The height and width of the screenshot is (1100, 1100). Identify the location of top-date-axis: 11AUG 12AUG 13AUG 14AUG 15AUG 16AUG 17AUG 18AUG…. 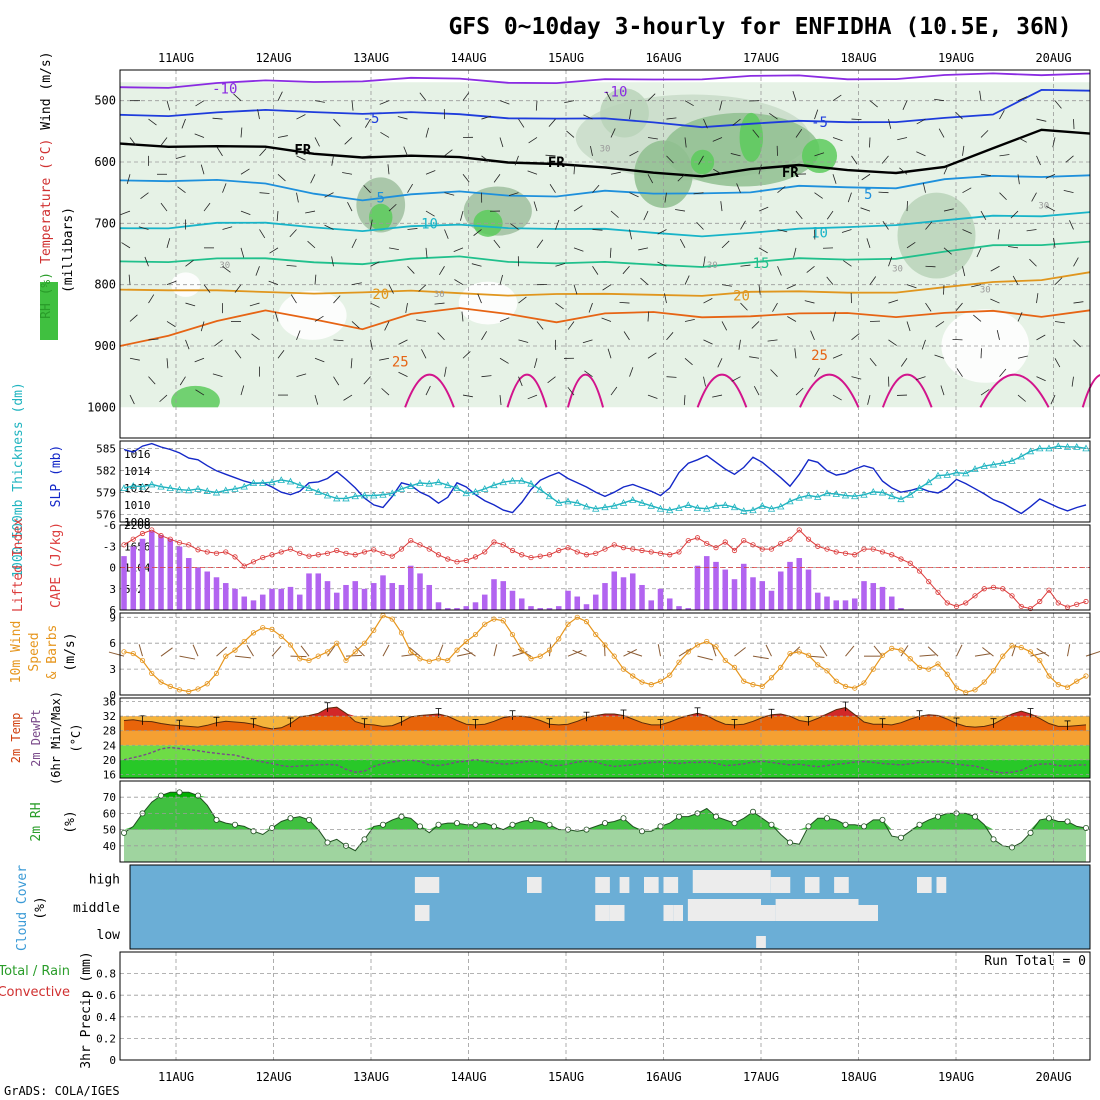
(615, 58).